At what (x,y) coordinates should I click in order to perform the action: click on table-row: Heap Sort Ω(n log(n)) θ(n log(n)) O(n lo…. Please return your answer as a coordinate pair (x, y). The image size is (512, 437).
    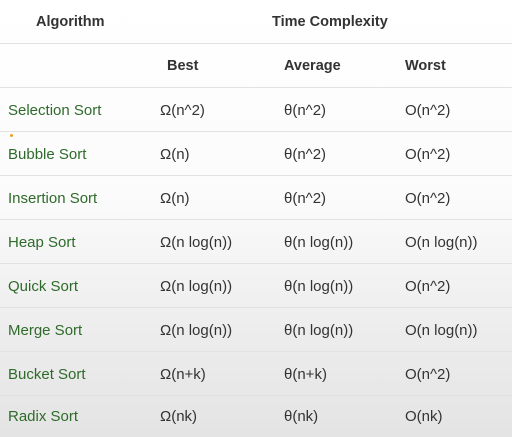
    Looking at the image, I should click on (256, 242).